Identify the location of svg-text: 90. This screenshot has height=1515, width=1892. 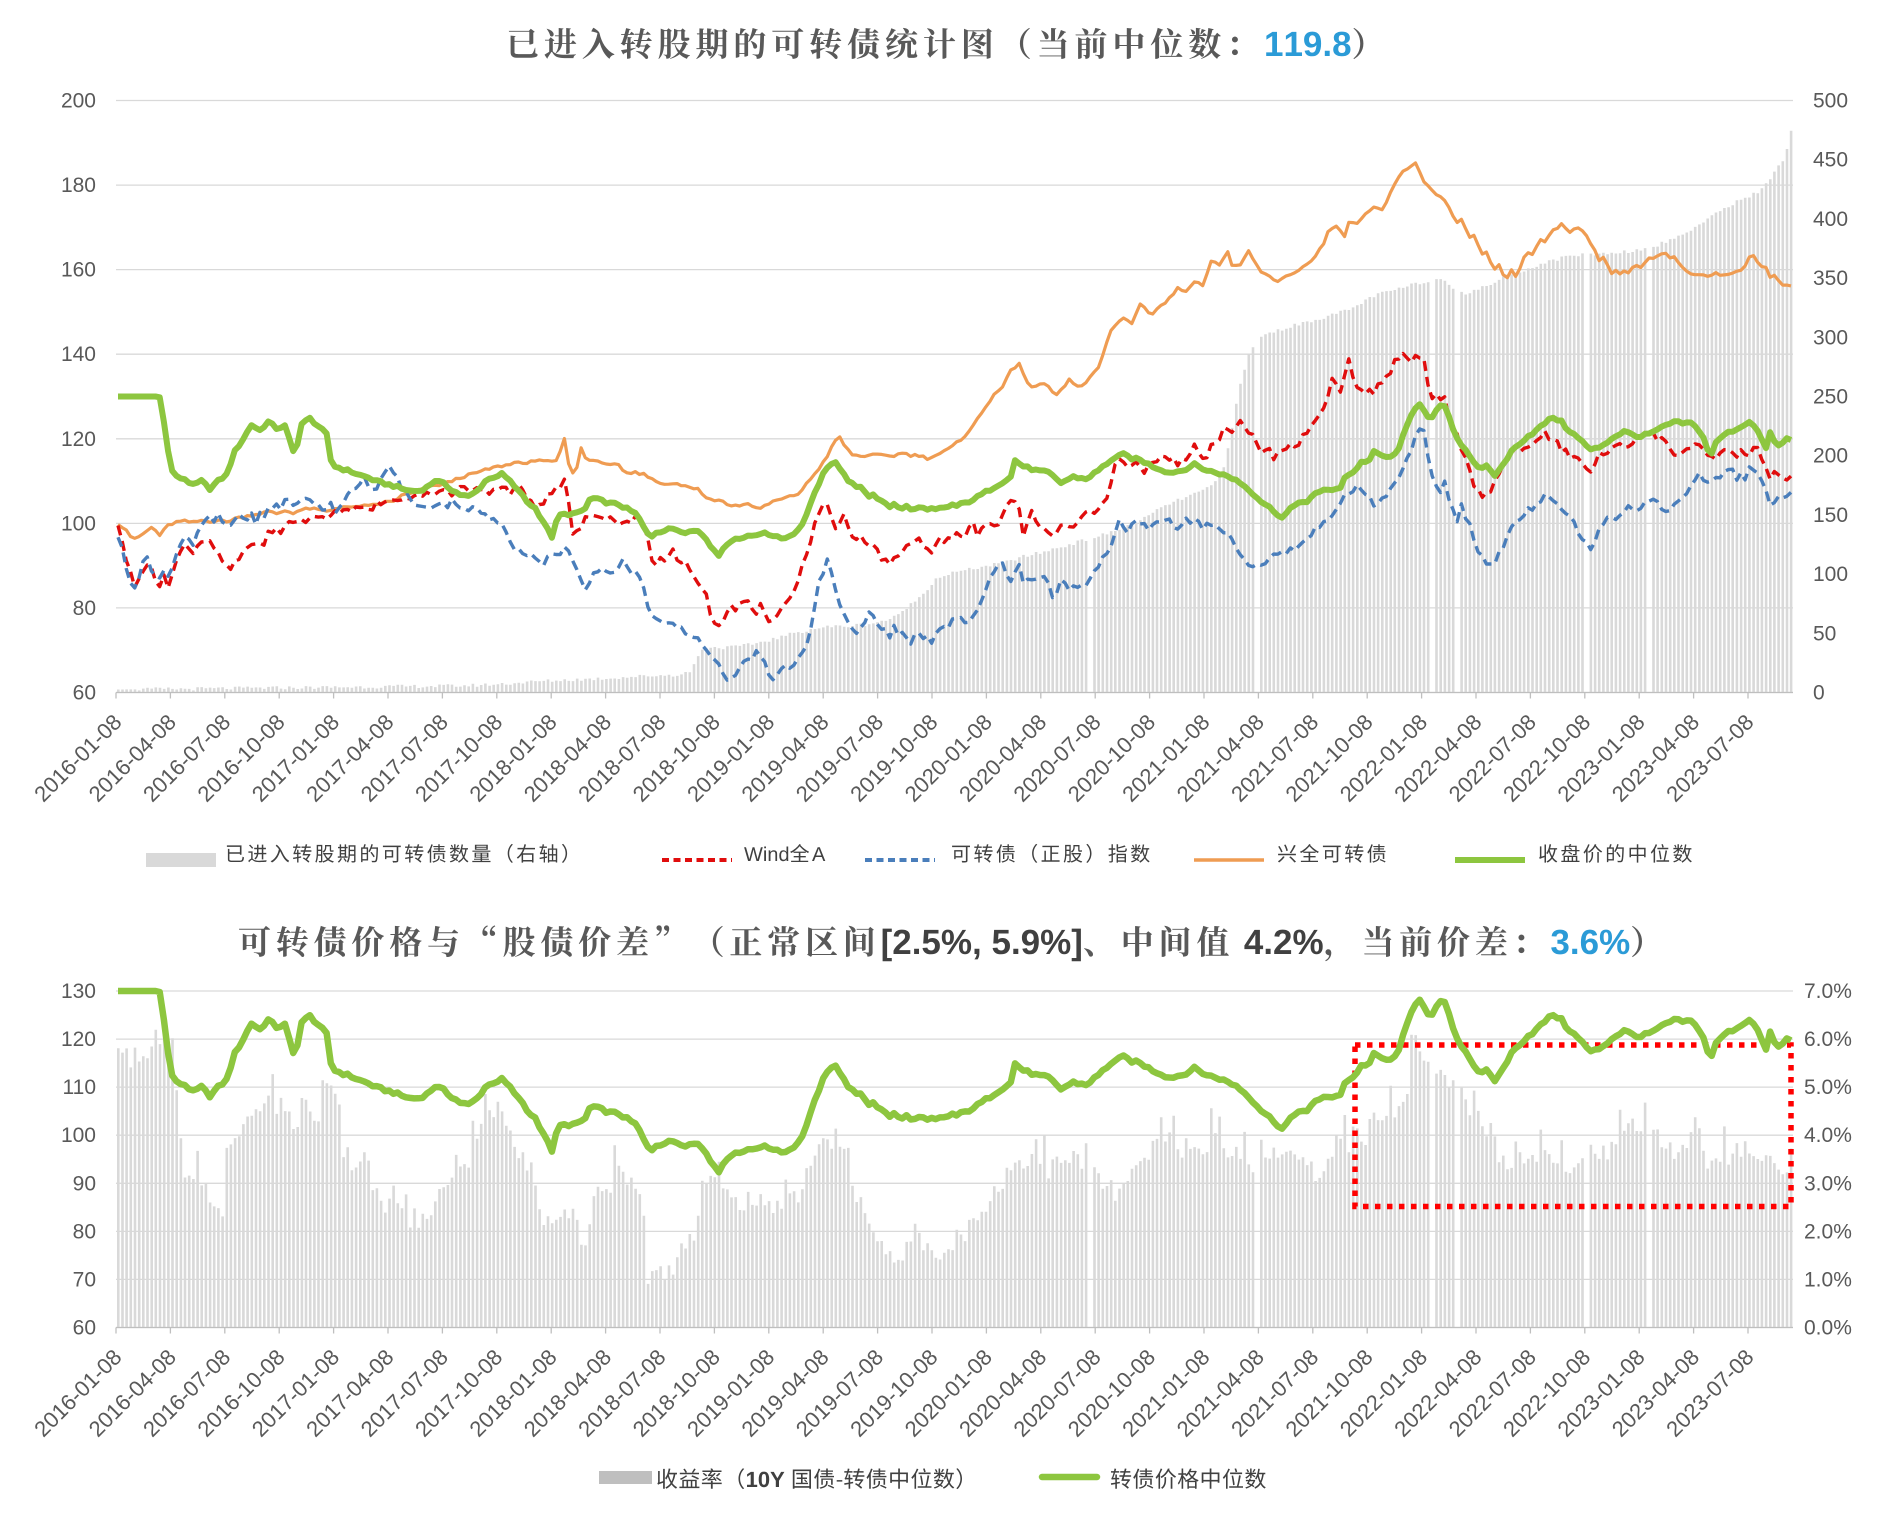
(84, 1183).